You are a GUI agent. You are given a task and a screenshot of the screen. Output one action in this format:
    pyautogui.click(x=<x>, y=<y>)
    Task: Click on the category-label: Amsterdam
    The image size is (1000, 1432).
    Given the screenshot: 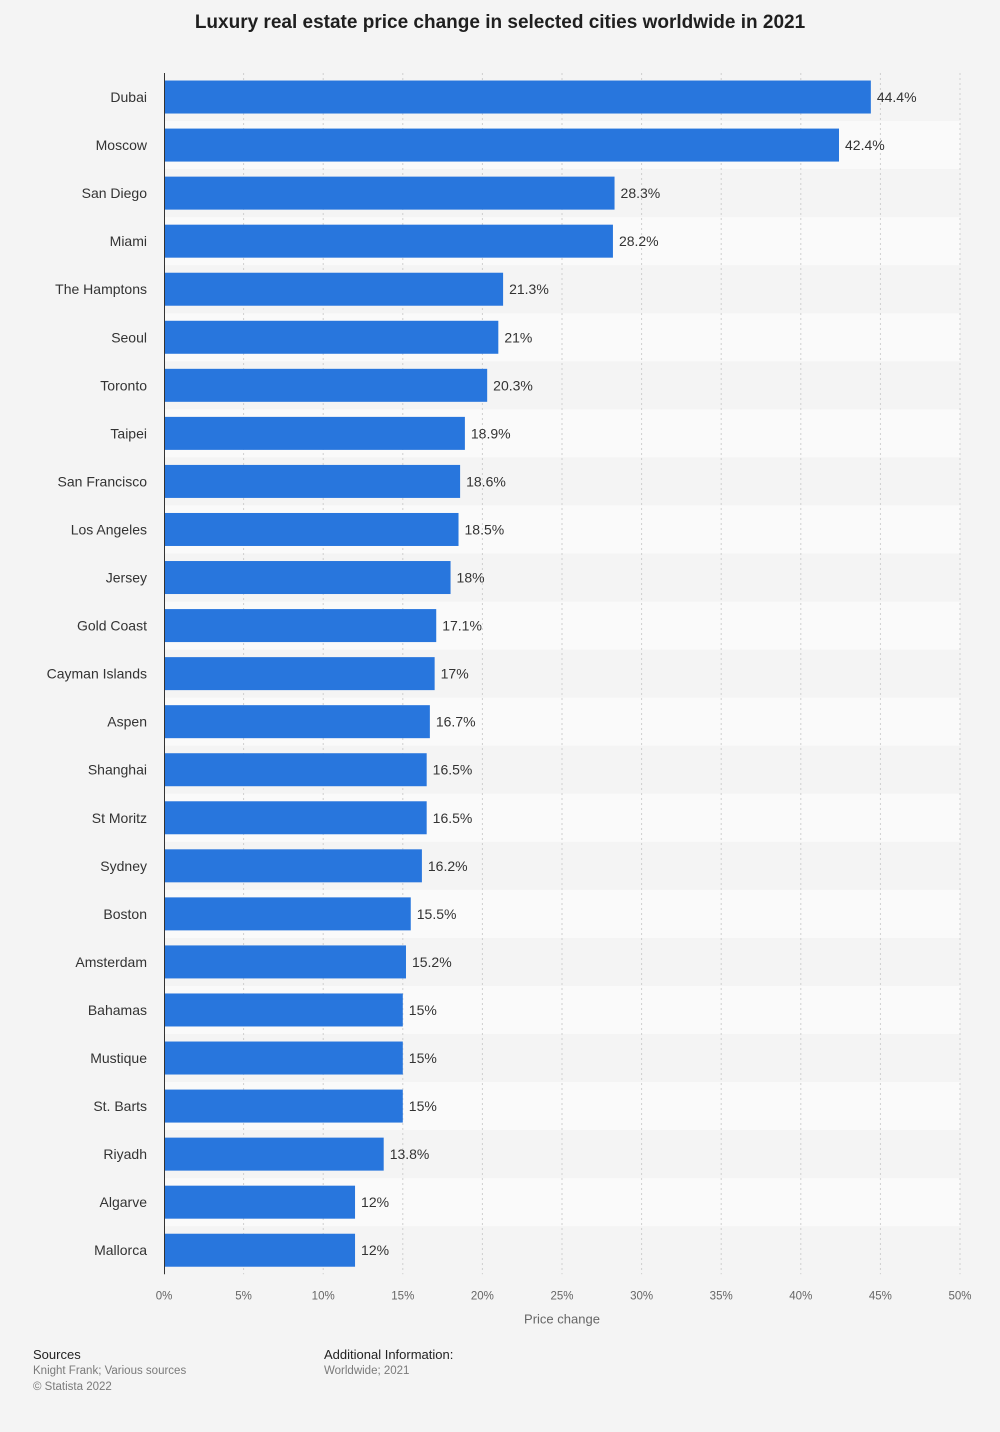 What is the action you would take?
    pyautogui.click(x=111, y=962)
    